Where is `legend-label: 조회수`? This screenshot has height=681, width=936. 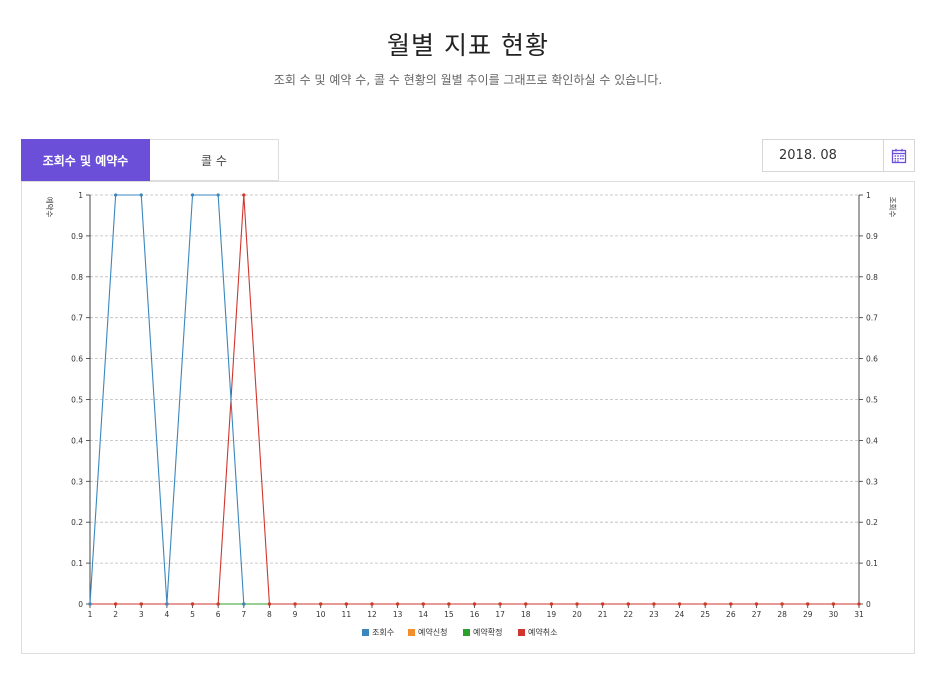
legend-label: 조회수 is located at coordinates (383, 632).